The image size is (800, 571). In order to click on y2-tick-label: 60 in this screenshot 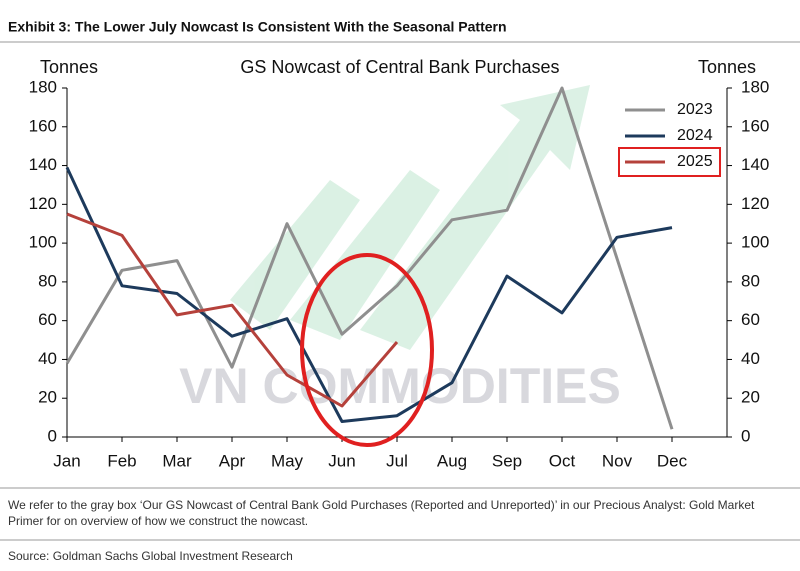, I will do `click(750, 319)`.